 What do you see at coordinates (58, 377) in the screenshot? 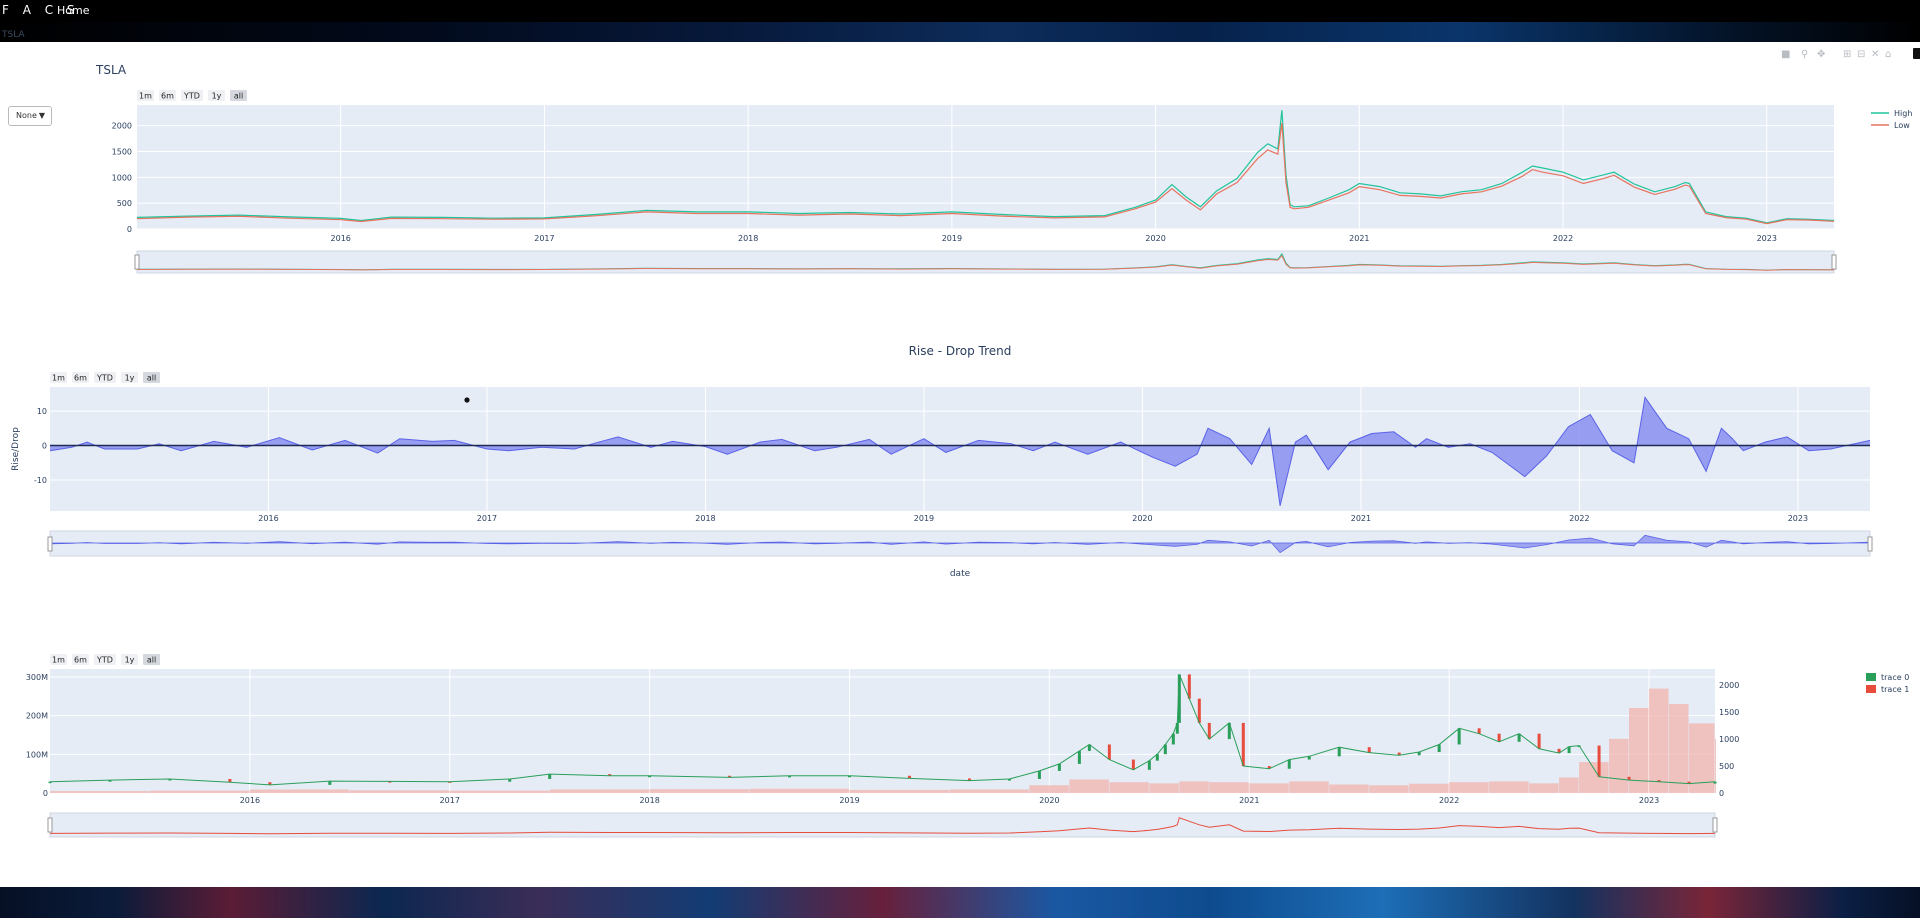
I see `chart2-range-btn-1m` at bounding box center [58, 377].